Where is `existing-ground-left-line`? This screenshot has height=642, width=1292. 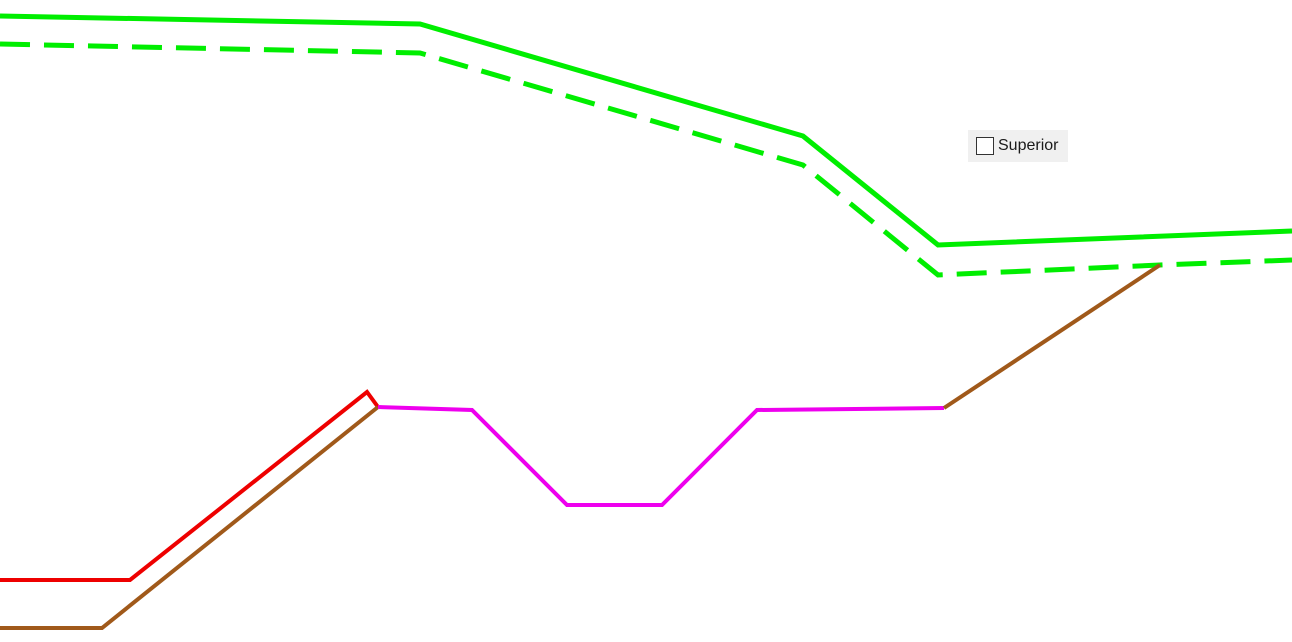
existing-ground-left-line is located at coordinates (190, 517).